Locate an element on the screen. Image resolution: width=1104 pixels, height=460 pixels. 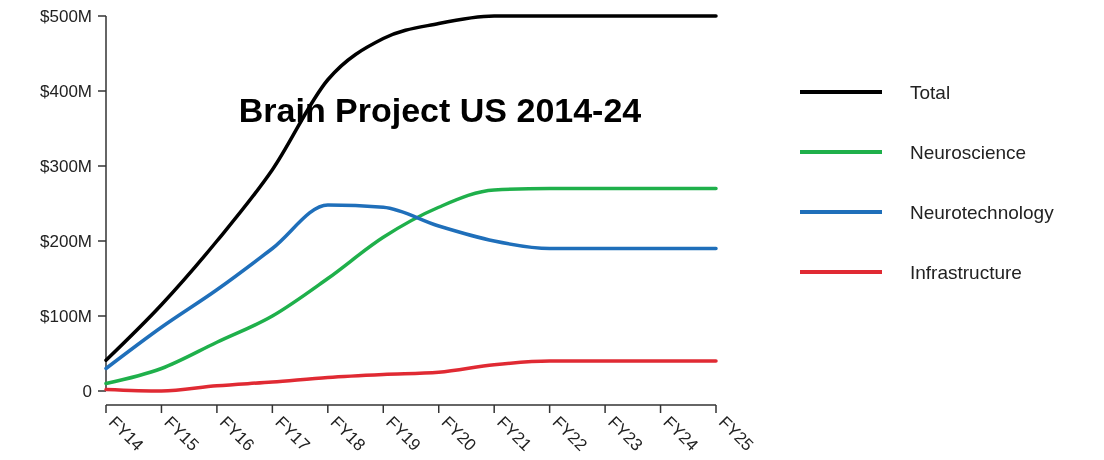
y-tick-label: 0 is located at coordinates (87, 391).